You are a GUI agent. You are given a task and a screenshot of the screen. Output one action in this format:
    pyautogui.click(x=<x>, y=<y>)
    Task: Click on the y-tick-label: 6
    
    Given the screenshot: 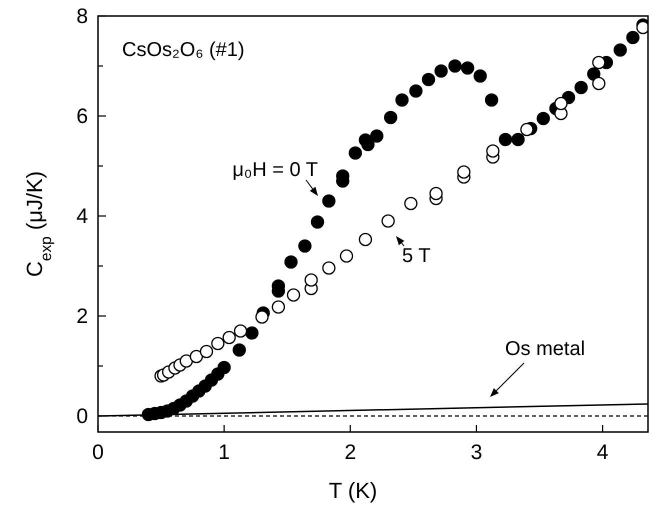 What is the action you would take?
    pyautogui.click(x=82, y=116)
    